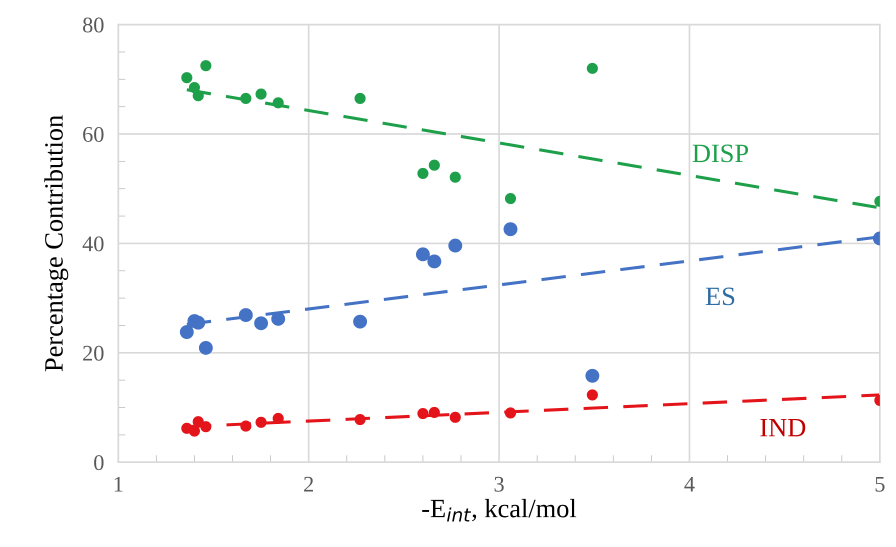 This screenshot has height=547, width=896. I want to click on x-axis-title: -E$_{int}$, kcal/mol, so click(499, 510).